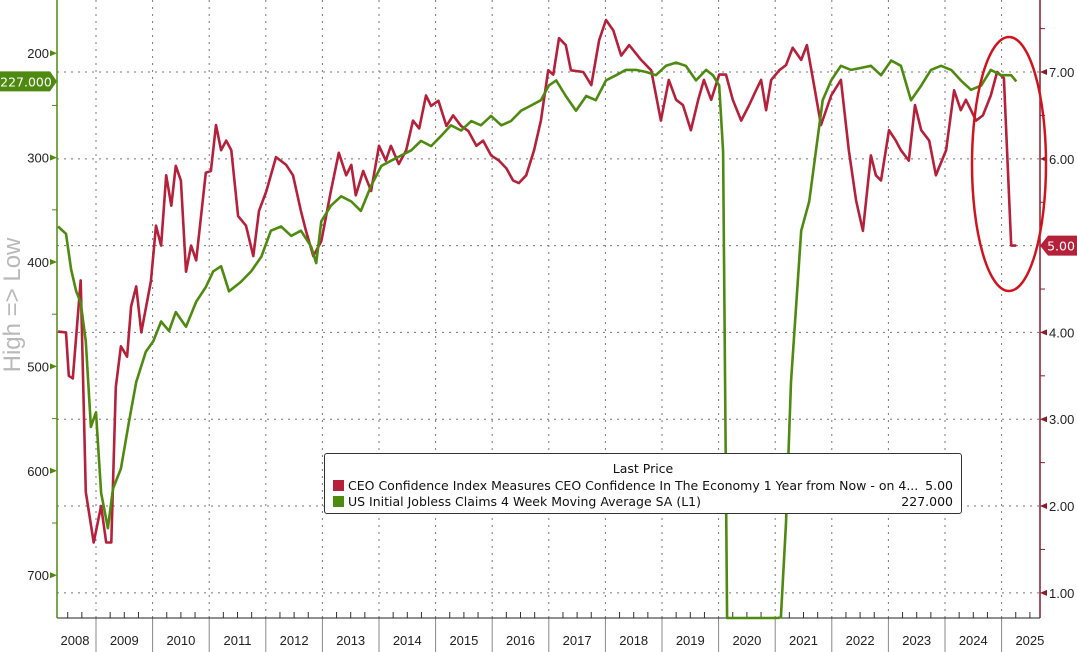  Describe the element at coordinates (1061, 72) in the screenshot. I see `right-tick-label: 7.00` at that location.